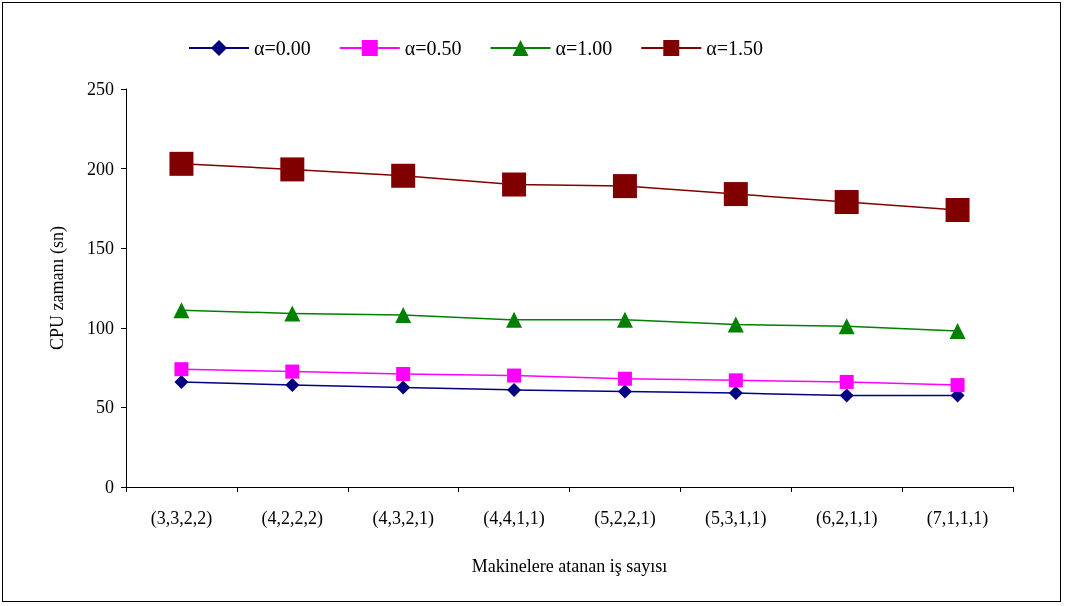  Describe the element at coordinates (100, 327) in the screenshot. I see `y-tick-label: 100` at that location.